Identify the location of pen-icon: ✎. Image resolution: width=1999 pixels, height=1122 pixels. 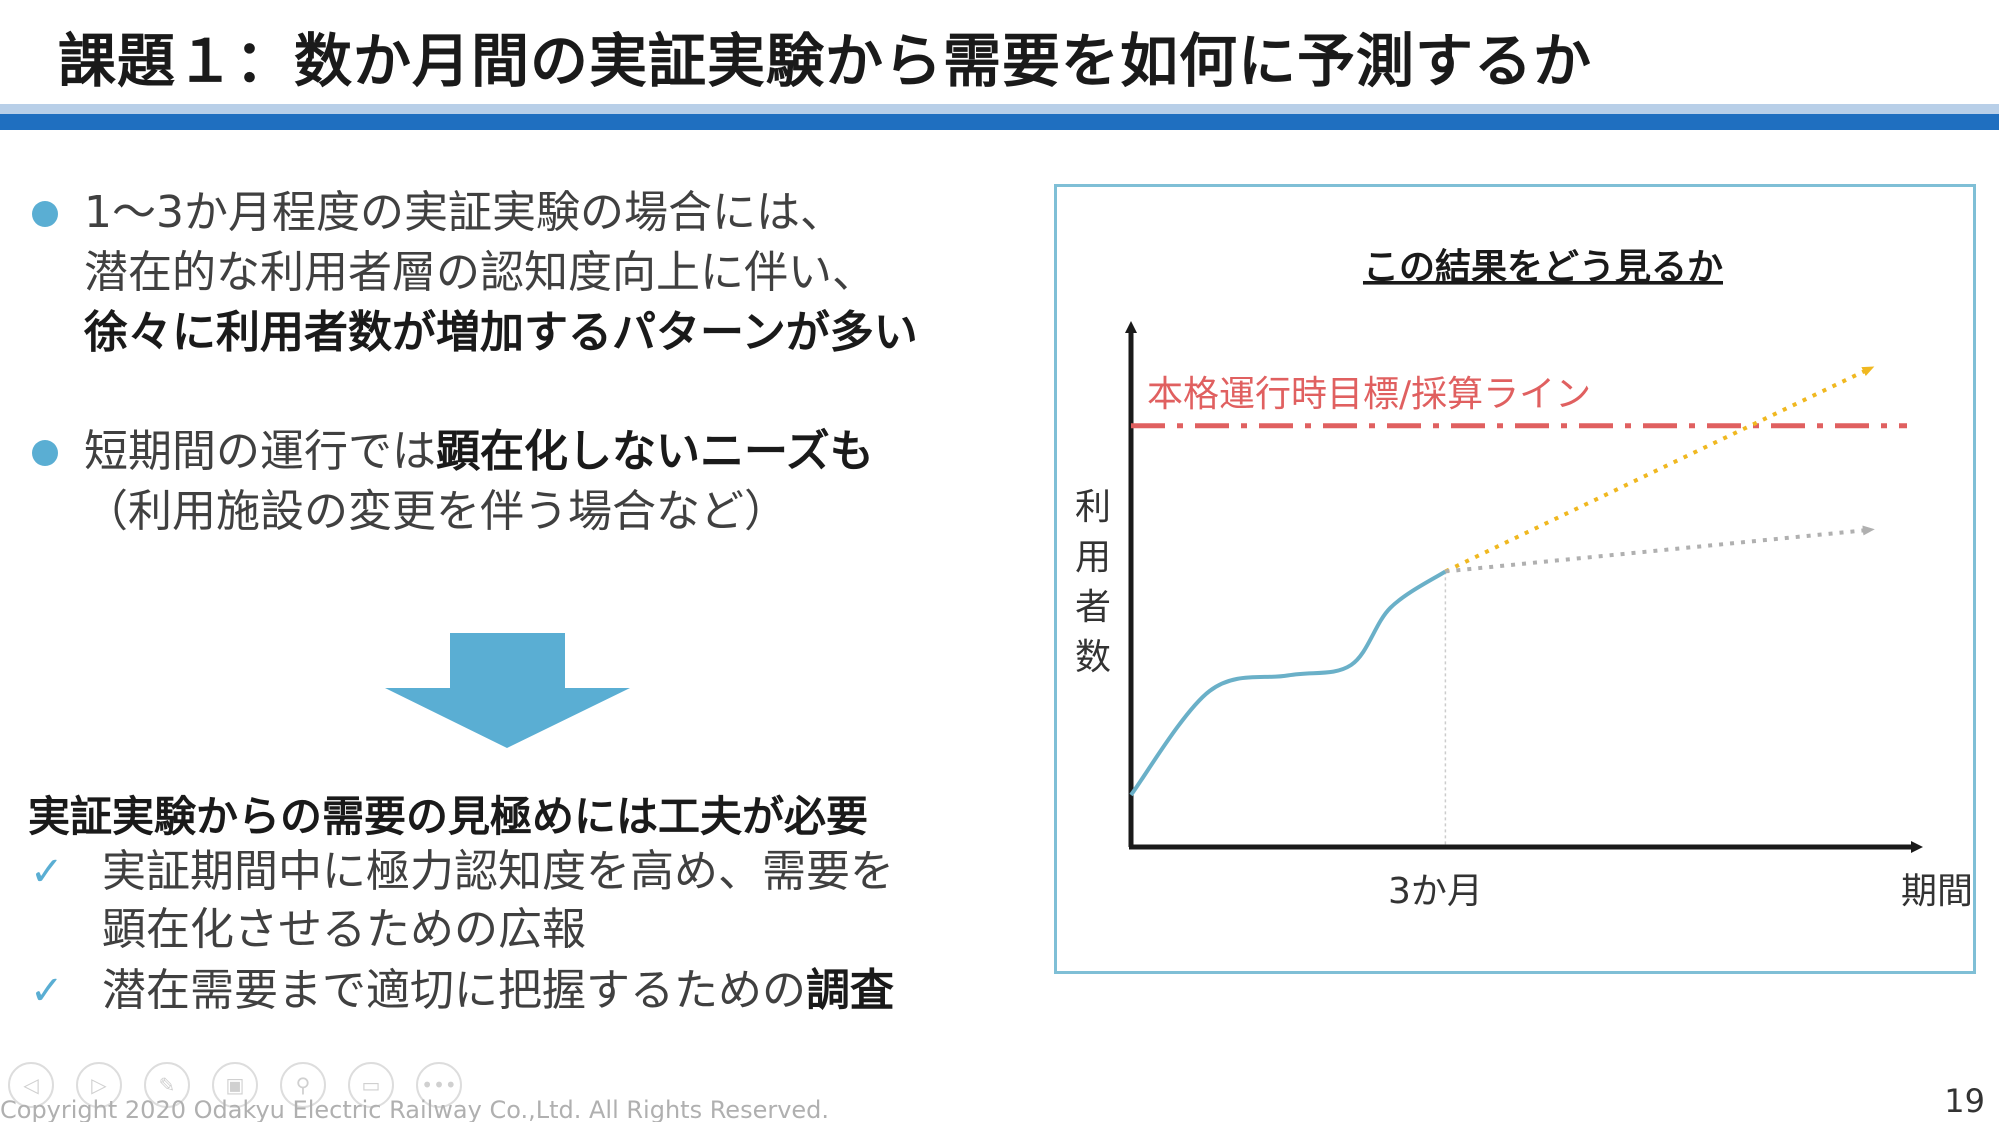
(167, 1085).